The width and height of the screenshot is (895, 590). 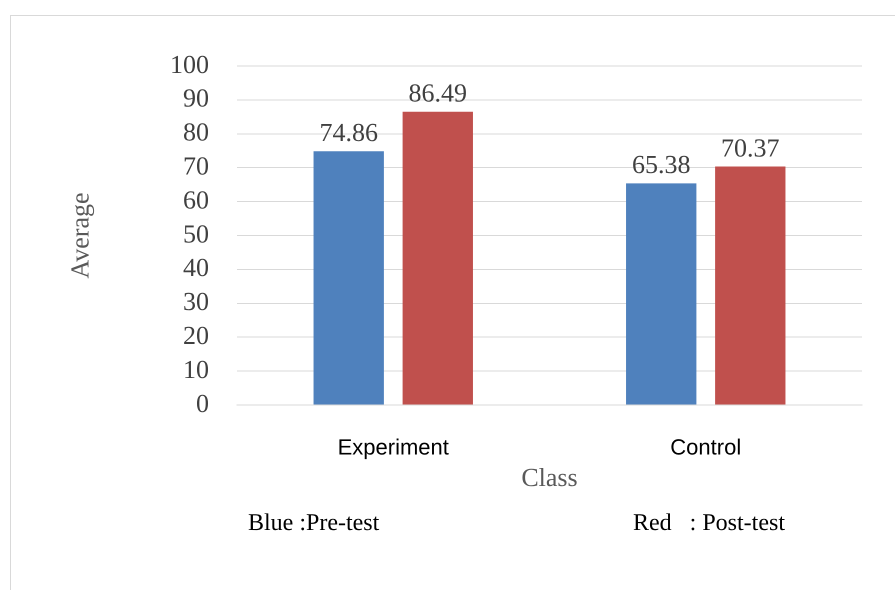 What do you see at coordinates (709, 523) in the screenshot?
I see `text: Red : Post-test` at bounding box center [709, 523].